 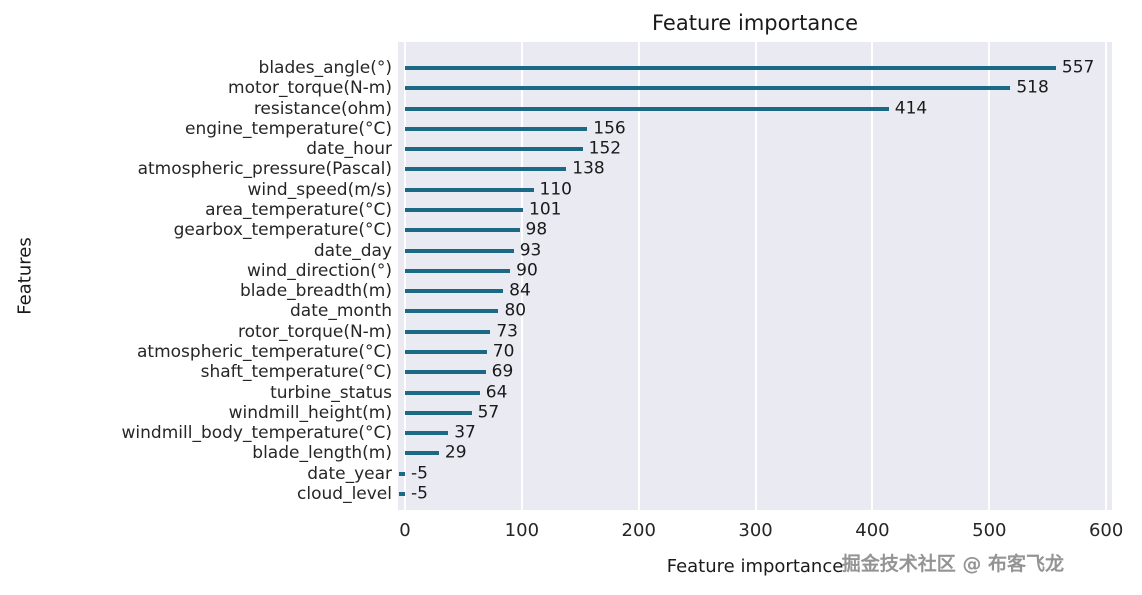 What do you see at coordinates (349, 473) in the screenshot?
I see `y-tick-label: date_year` at bounding box center [349, 473].